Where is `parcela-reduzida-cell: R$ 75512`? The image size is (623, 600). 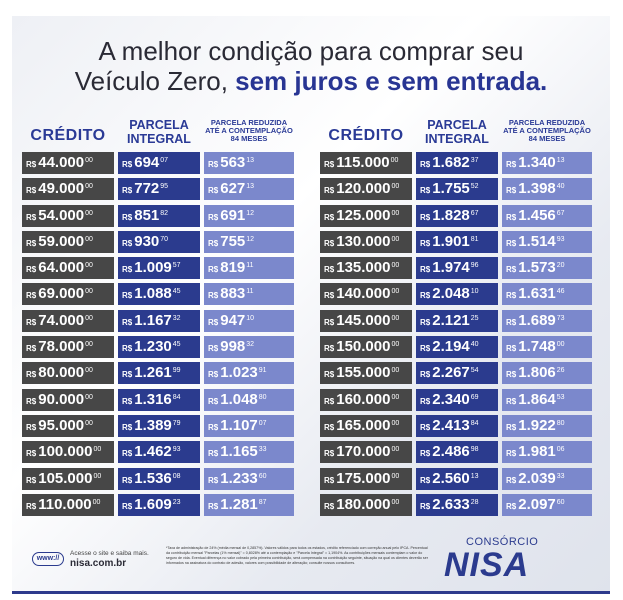
parcela-reduzida-cell: R$ 75512 is located at coordinates (249, 241).